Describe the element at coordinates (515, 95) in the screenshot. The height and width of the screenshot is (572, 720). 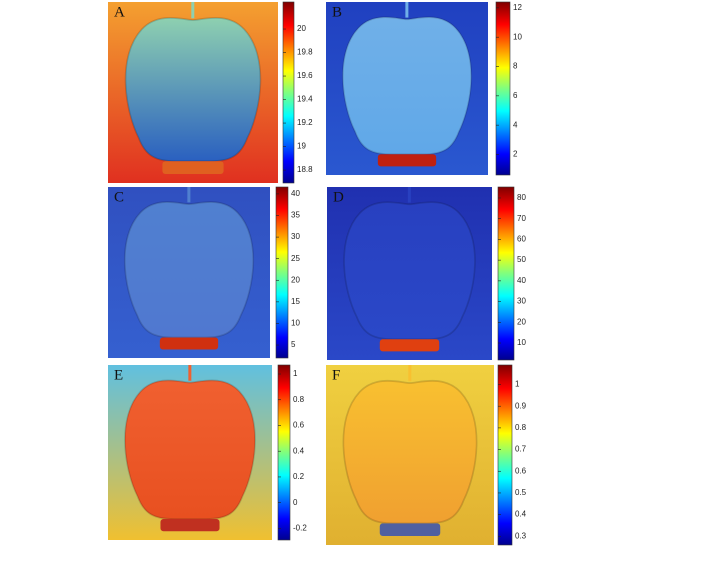
I see `colorbar-tick-label: 6` at that location.